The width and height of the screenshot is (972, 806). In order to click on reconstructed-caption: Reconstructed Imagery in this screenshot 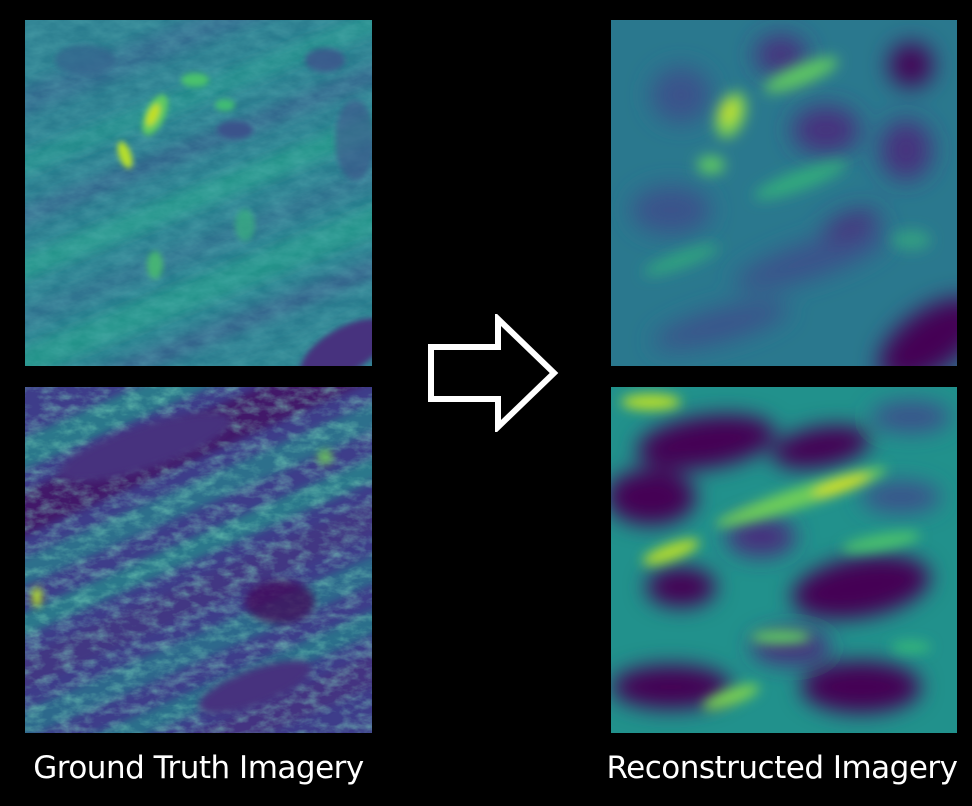, I will do `click(782, 768)`.